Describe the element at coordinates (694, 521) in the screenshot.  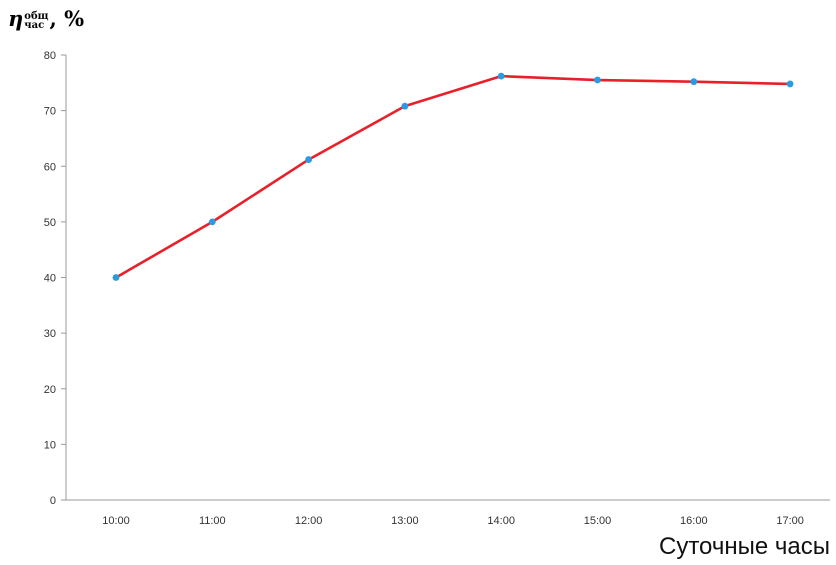
I see `x-tick-label: 16:00` at that location.